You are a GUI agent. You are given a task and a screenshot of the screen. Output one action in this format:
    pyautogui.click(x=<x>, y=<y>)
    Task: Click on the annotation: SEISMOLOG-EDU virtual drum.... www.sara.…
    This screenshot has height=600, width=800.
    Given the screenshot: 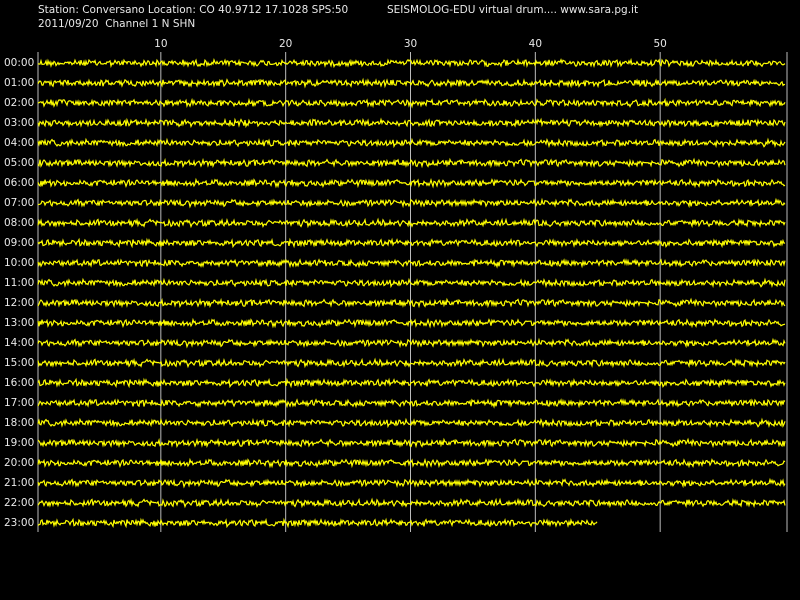 What is the action you would take?
    pyautogui.click(x=512, y=10)
    